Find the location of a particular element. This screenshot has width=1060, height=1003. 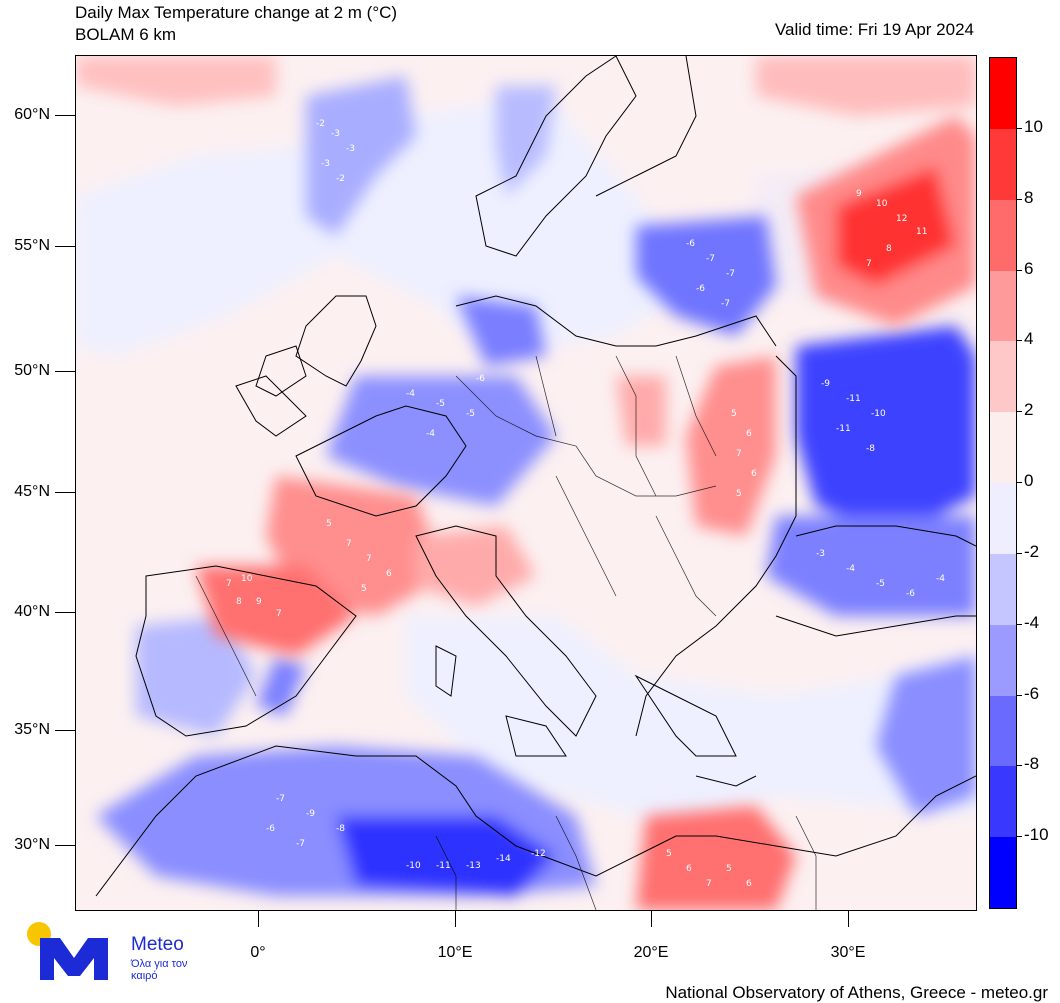

value-label: -14 is located at coordinates (503, 859).